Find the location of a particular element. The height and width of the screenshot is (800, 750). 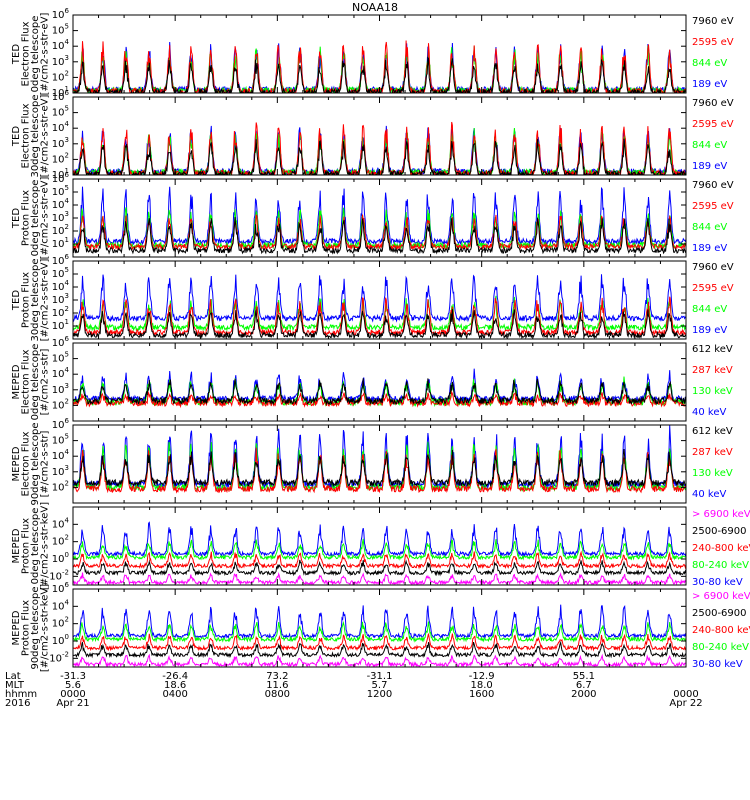

x-tick-label: 0800 is located at coordinates (277, 694).